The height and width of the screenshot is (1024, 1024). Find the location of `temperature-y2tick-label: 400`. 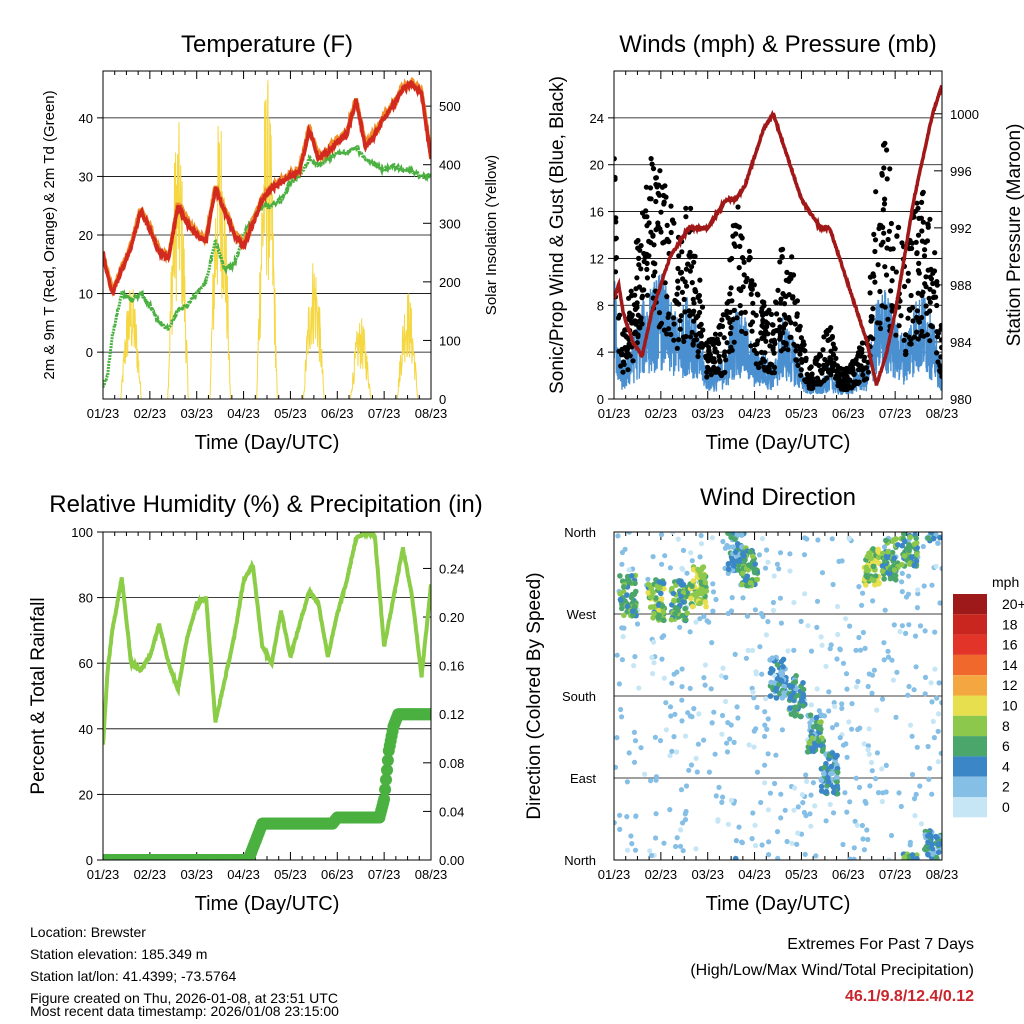

temperature-y2tick-label: 400 is located at coordinates (450, 165).